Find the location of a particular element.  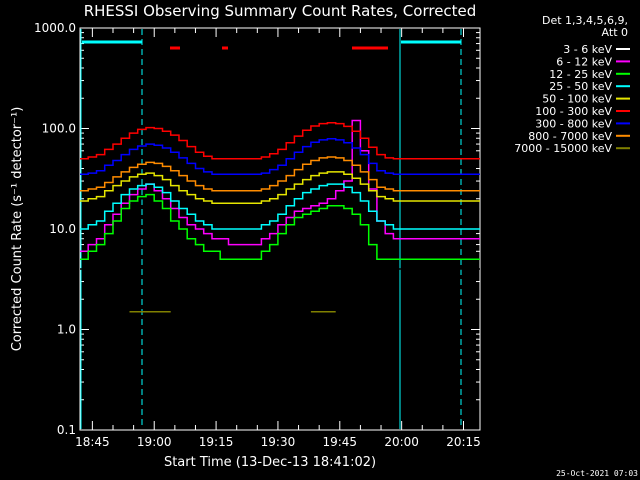

x-axis-label: Start Time (13-Dec-13 18:41:02) is located at coordinates (270, 462).